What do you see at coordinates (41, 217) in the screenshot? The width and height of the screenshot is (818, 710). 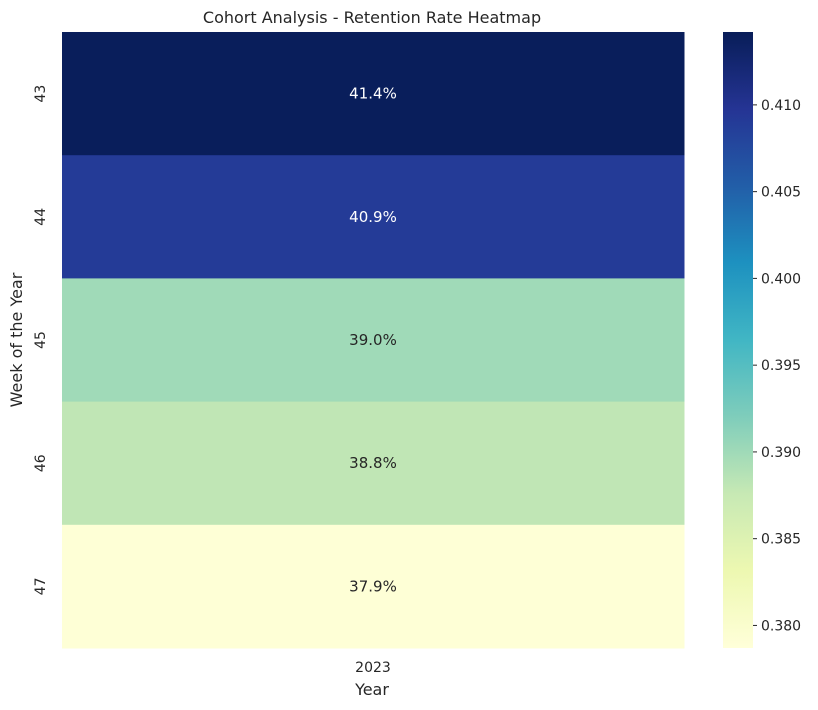 I see `y-tick-label: 44` at bounding box center [41, 217].